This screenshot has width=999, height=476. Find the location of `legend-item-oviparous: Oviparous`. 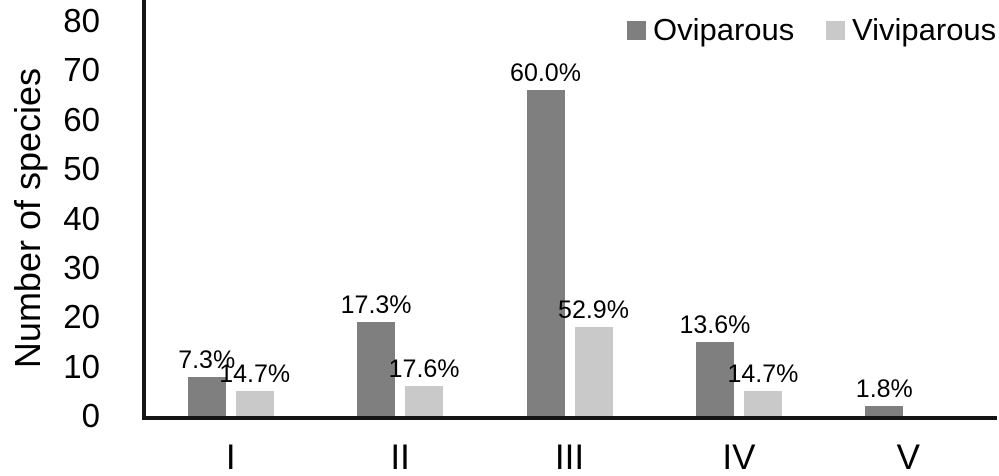

legend-item-oviparous: Oviparous is located at coordinates (710, 30).